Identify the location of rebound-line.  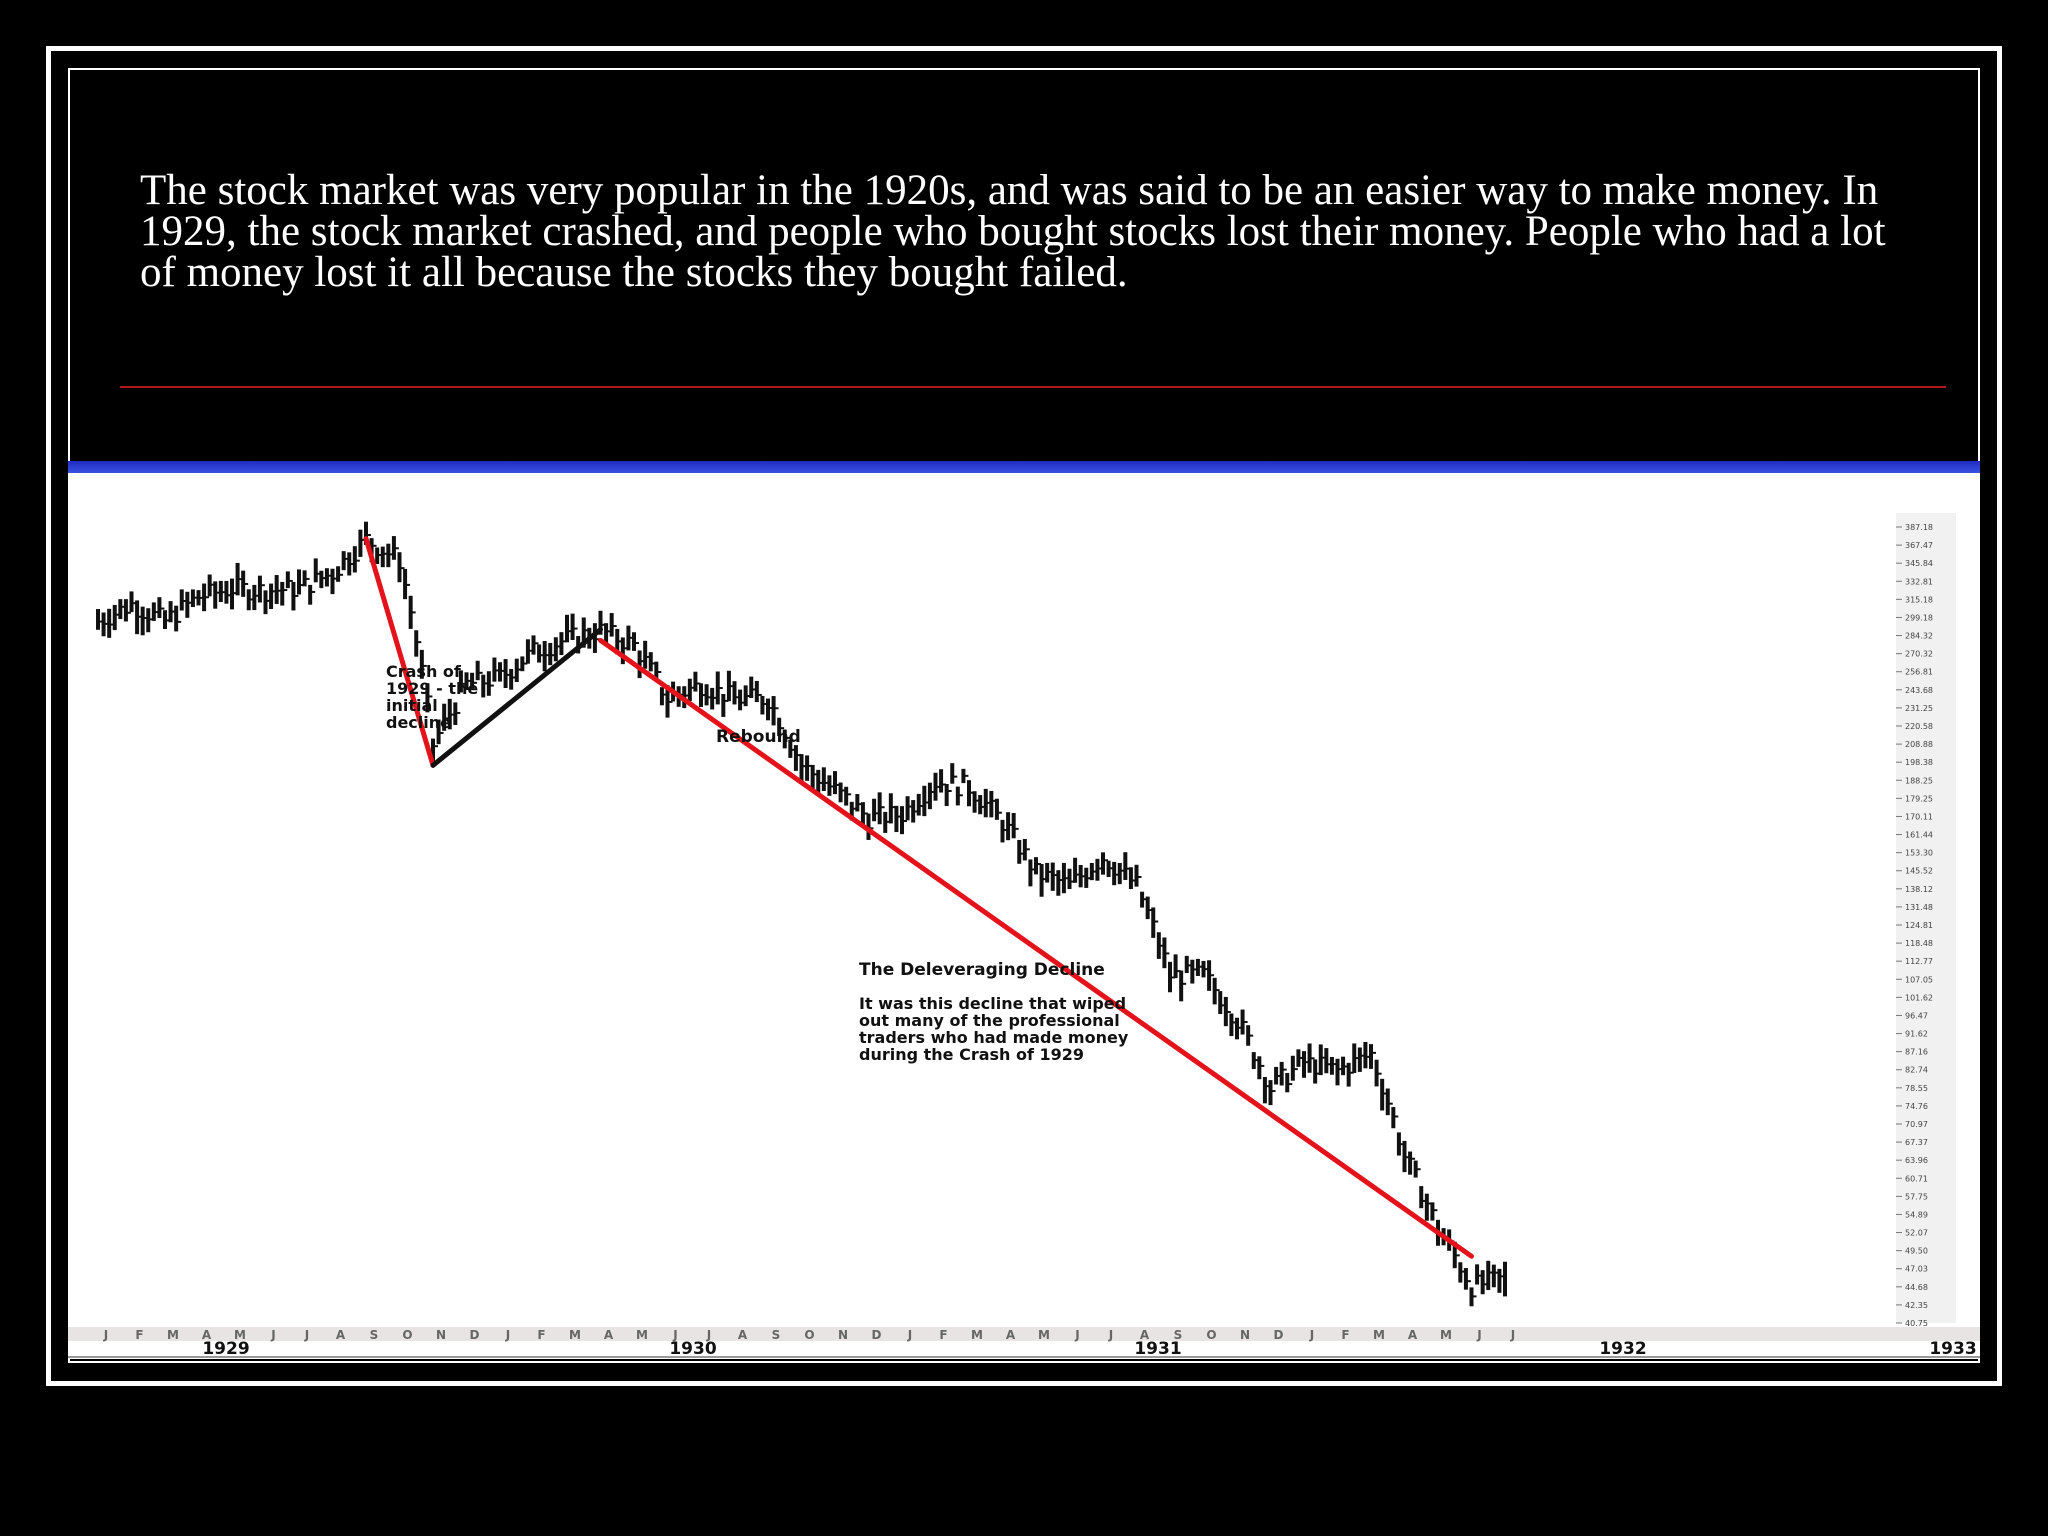
(516, 697).